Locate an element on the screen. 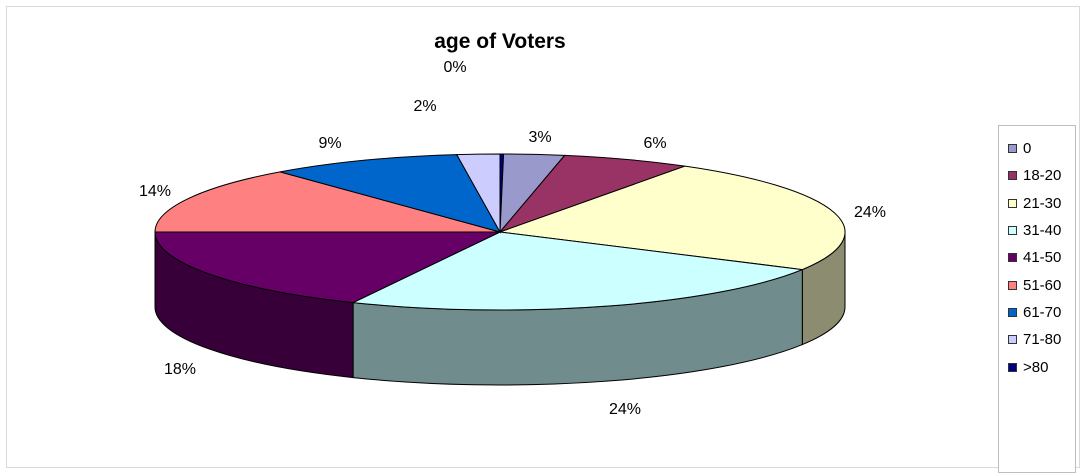 The image size is (1088, 475). legend-label: 31-40 is located at coordinates (1042, 231).